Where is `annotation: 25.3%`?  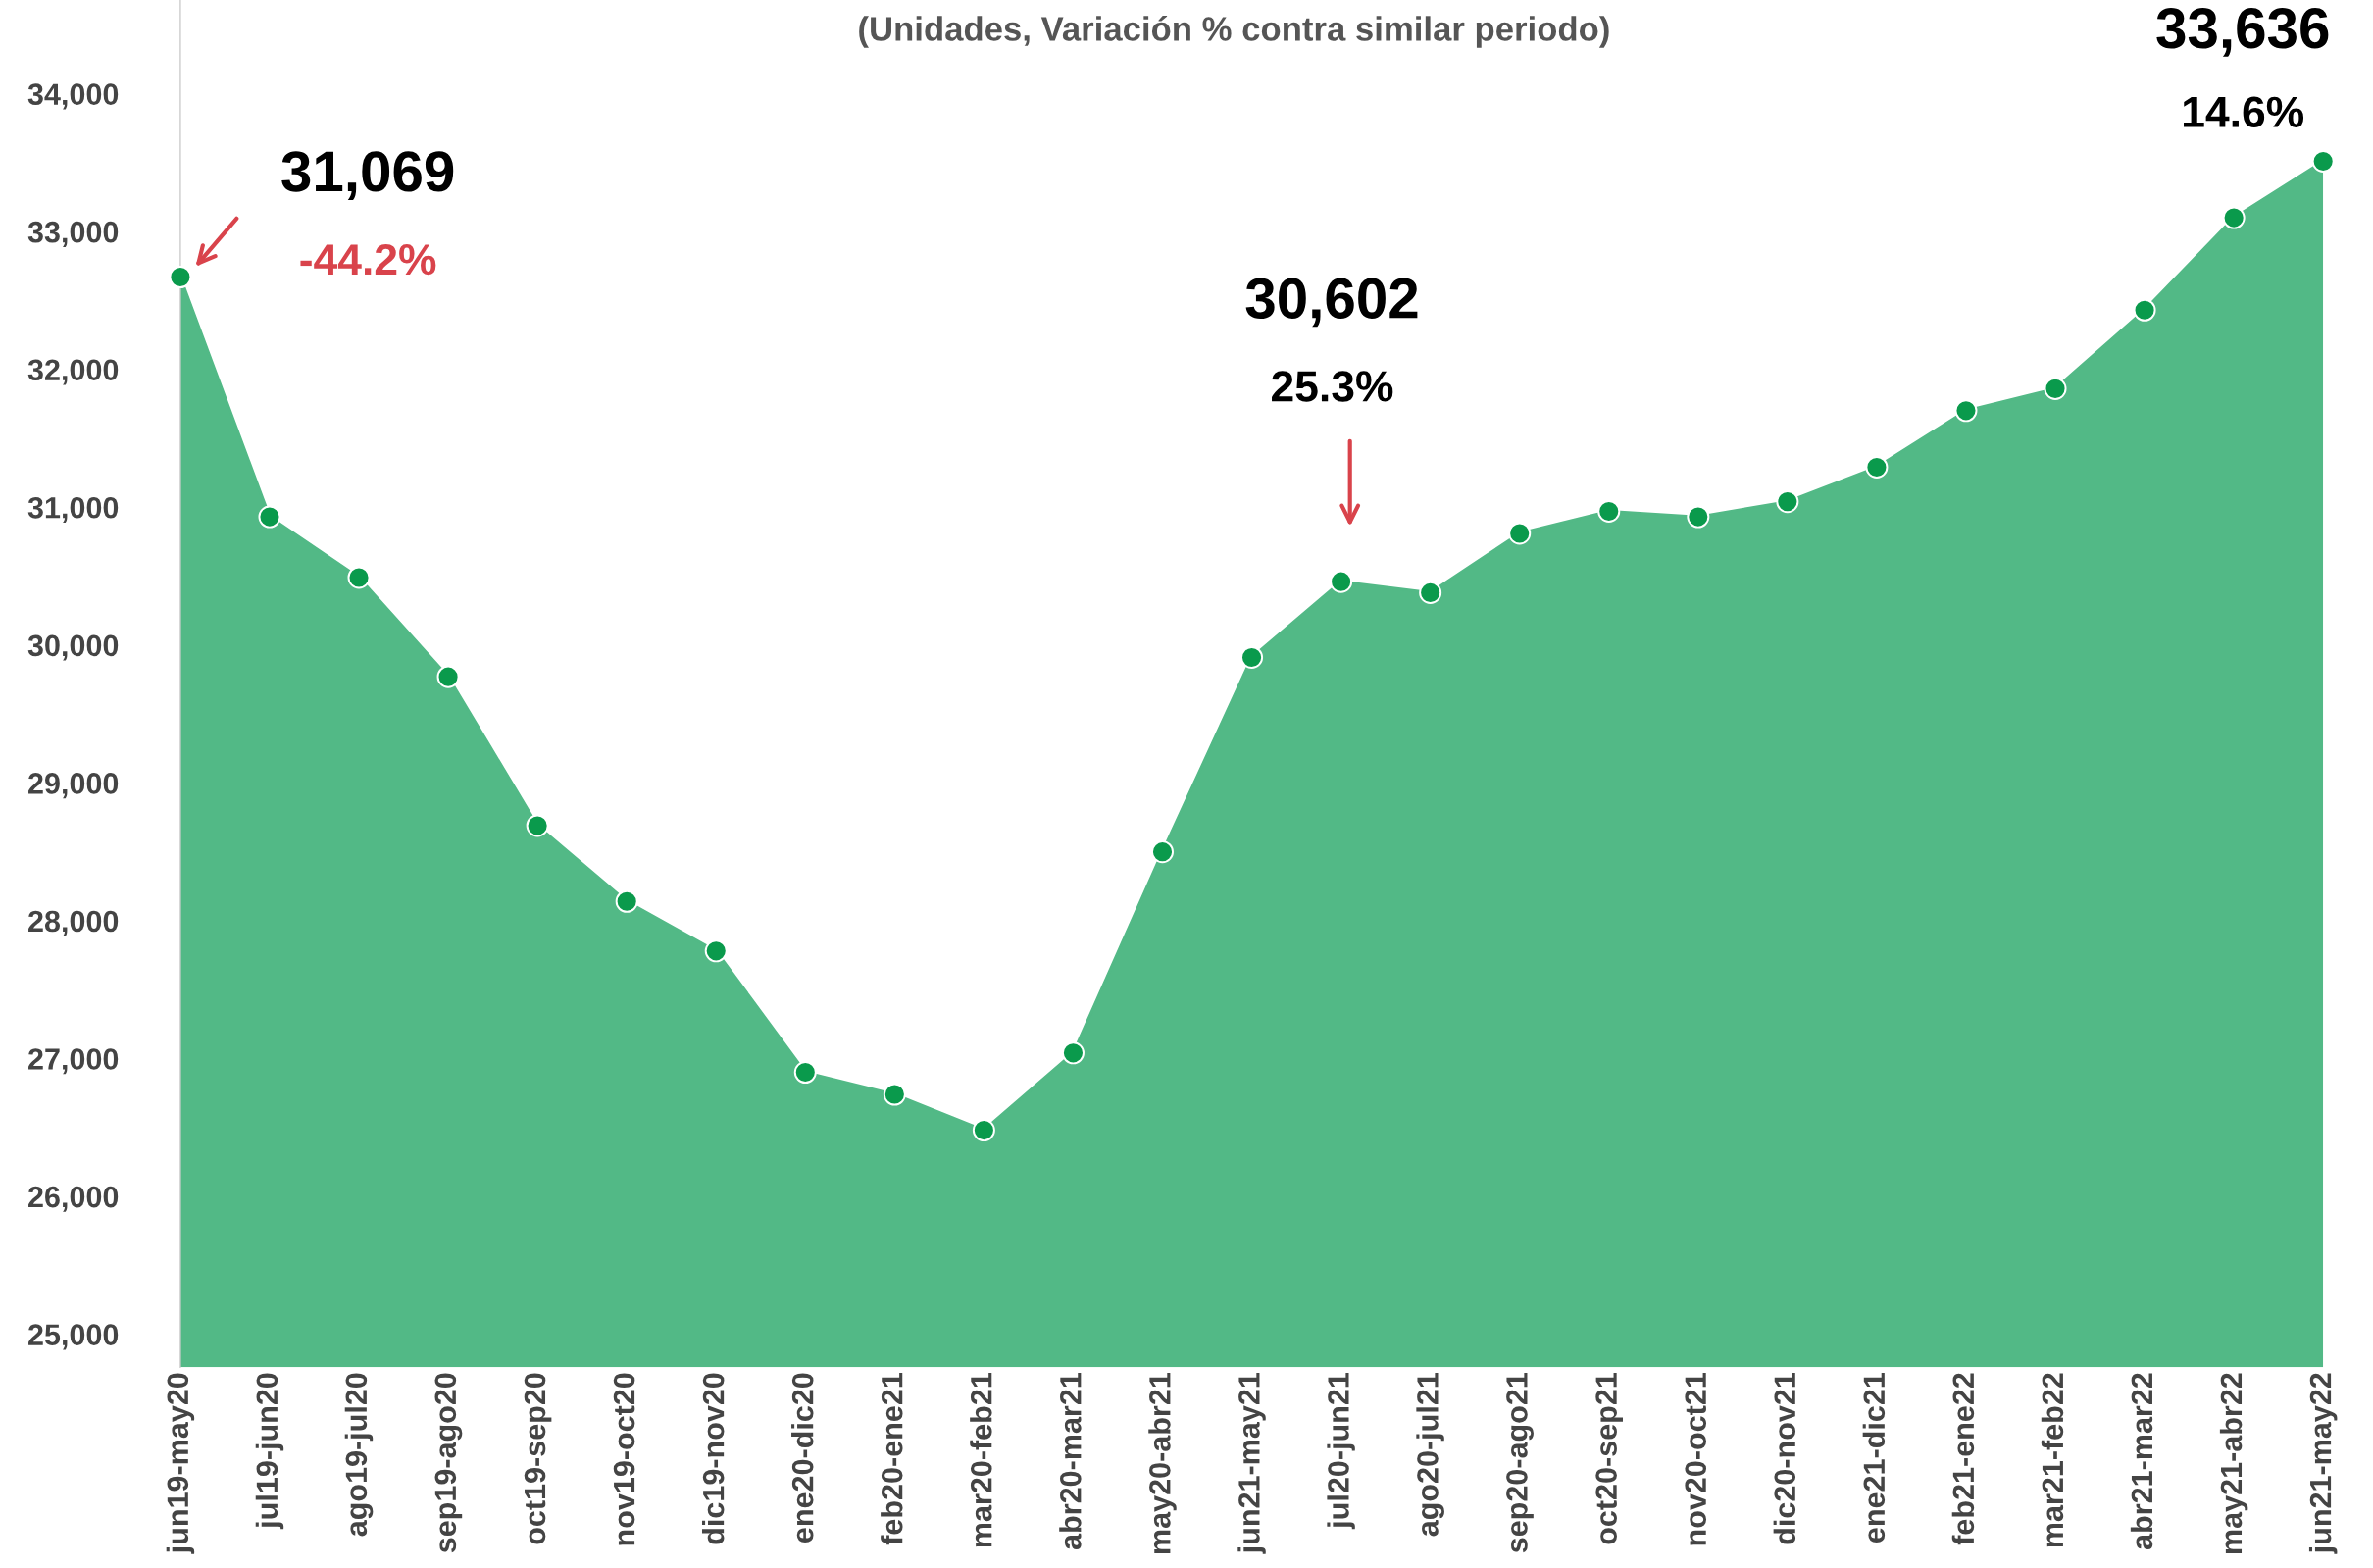 annotation: 25.3% is located at coordinates (1333, 386).